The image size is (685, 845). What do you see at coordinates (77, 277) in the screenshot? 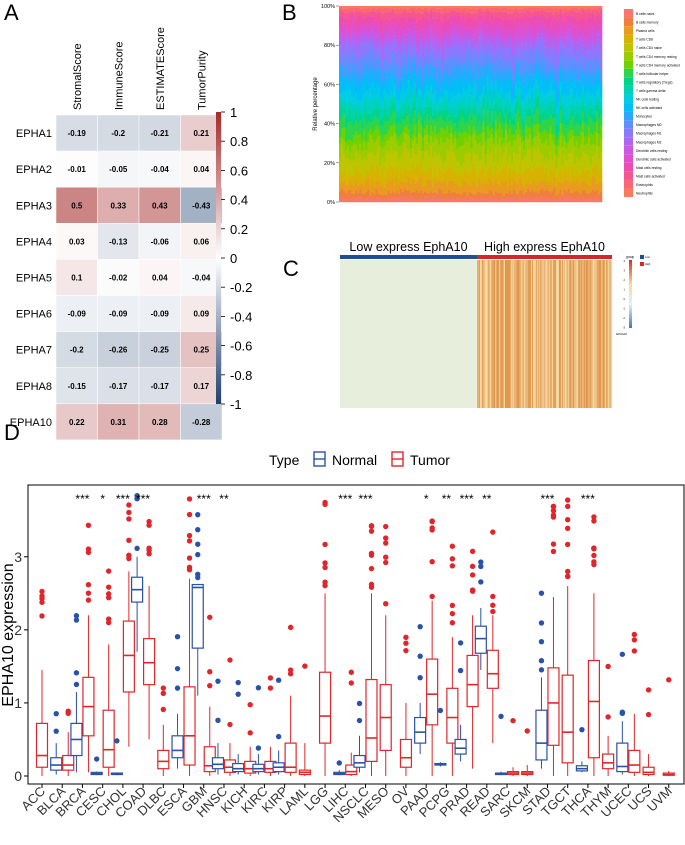
I see `heatmap-cell-label: 0.1` at bounding box center [77, 277].